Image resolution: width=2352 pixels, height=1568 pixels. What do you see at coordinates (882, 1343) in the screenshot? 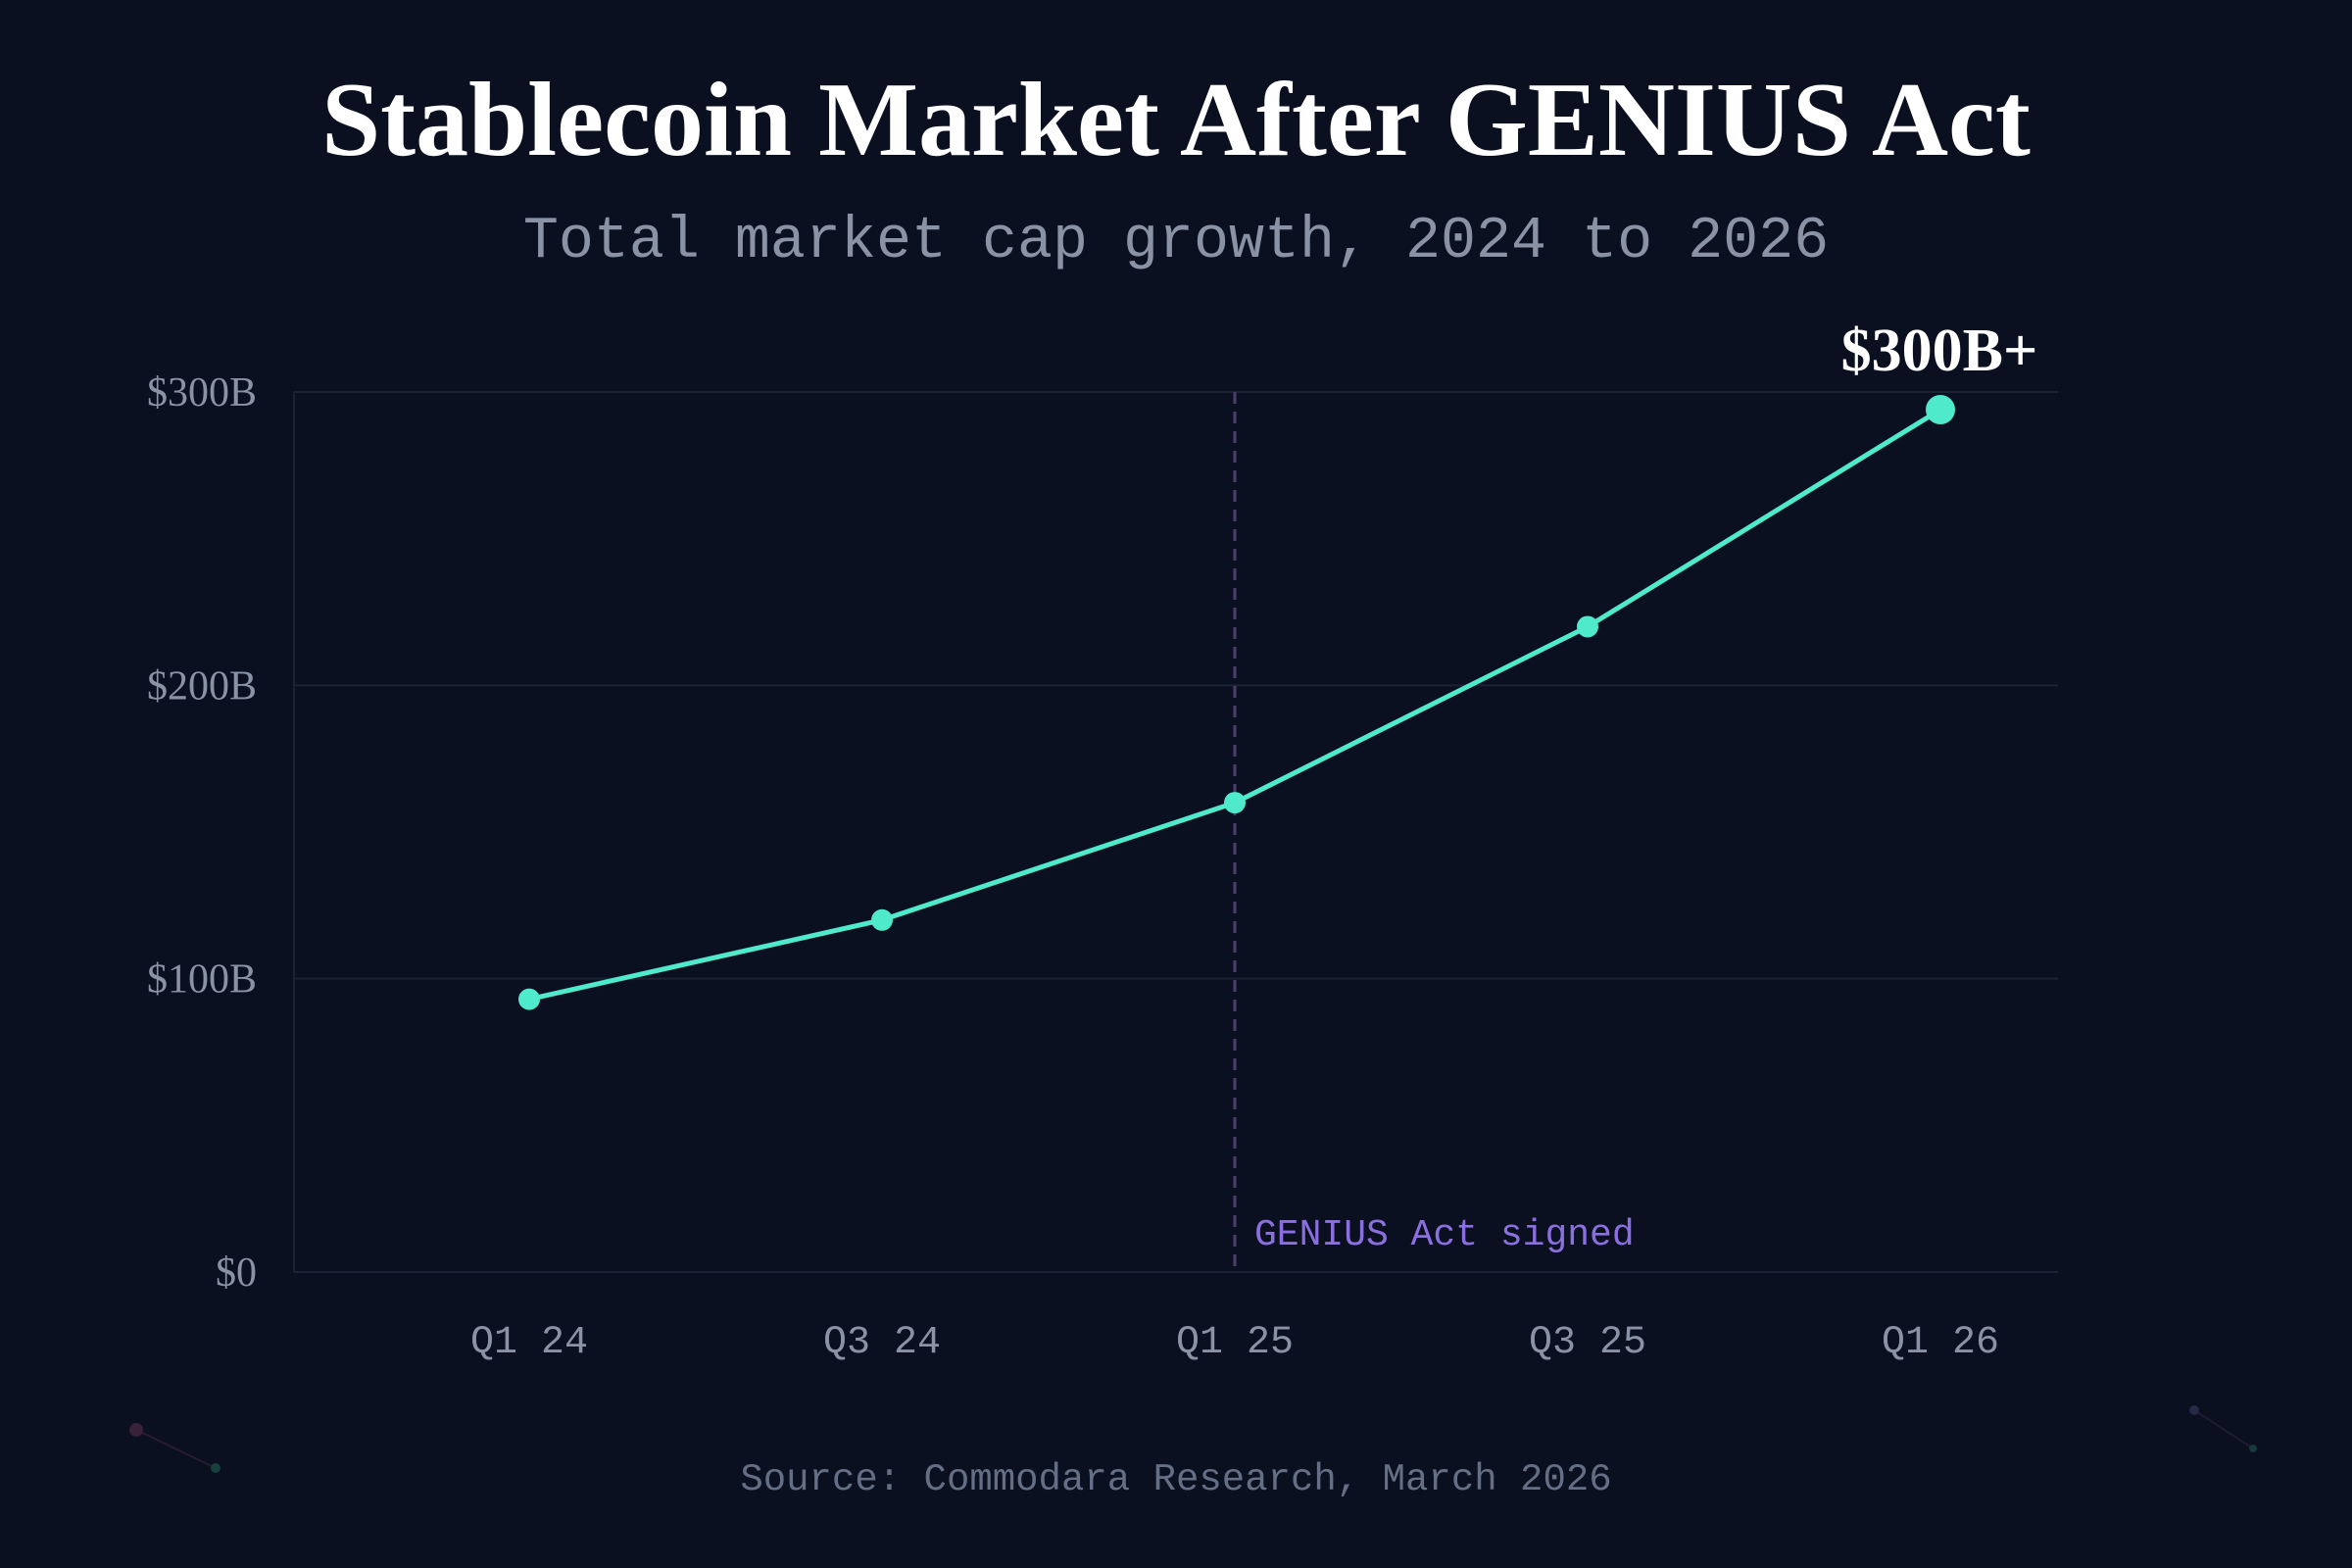
I see `x-tick-label: Q3 24` at bounding box center [882, 1343].